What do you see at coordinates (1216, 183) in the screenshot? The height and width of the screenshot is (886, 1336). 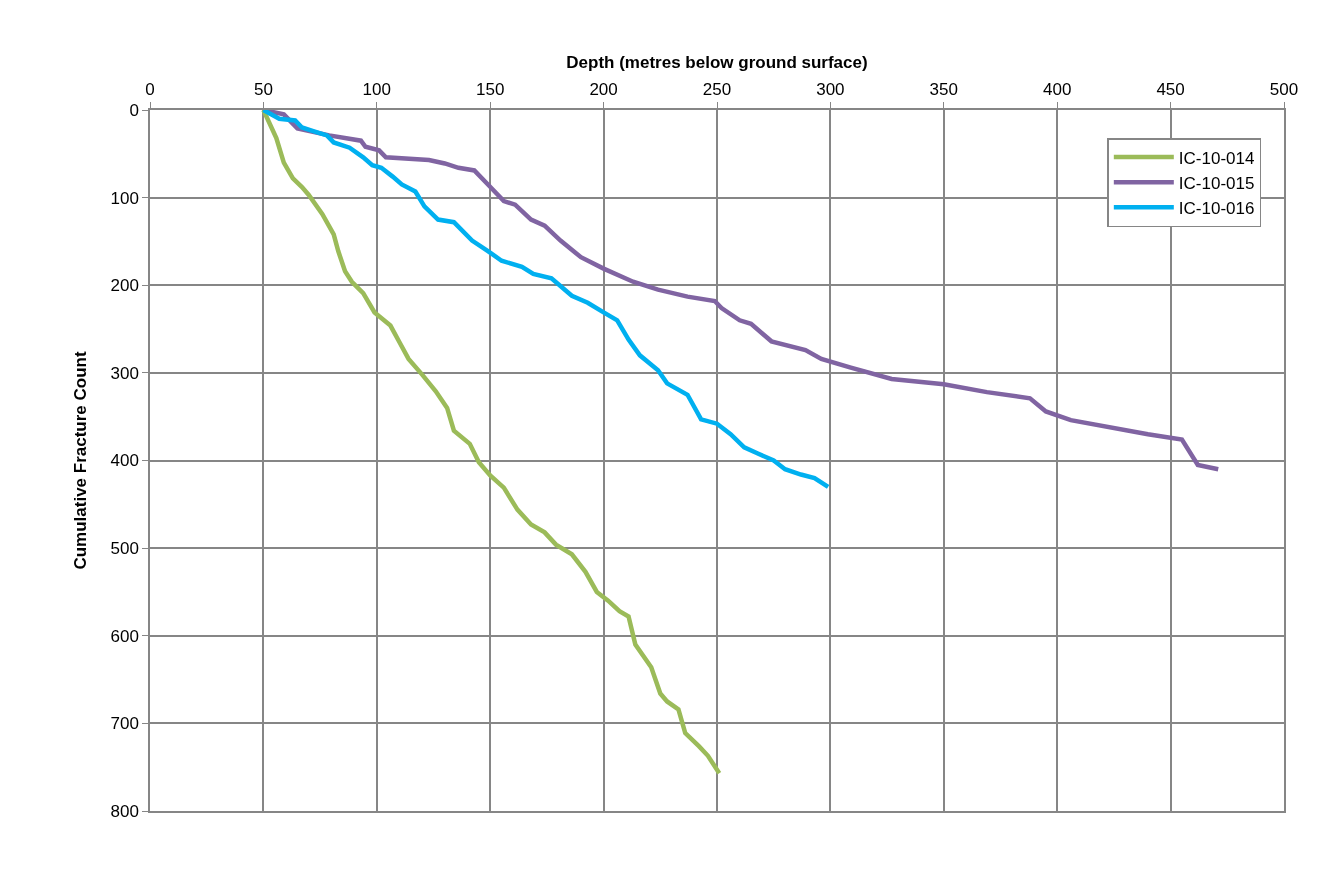 I see `legend-label: IC-10-015` at bounding box center [1216, 183].